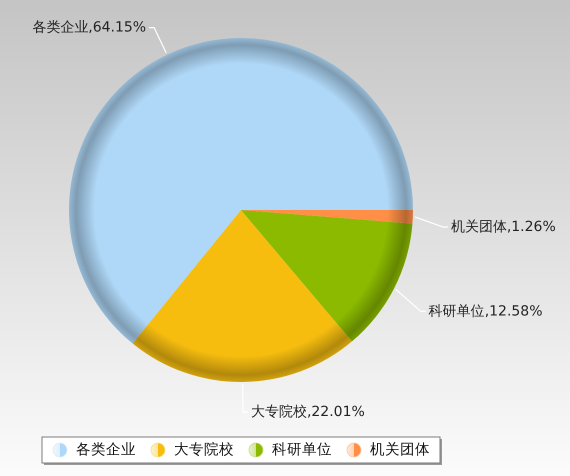 The height and width of the screenshot is (476, 570). Describe the element at coordinates (478, 226) in the screenshot. I see `slice-label: 机关团体` at that location.